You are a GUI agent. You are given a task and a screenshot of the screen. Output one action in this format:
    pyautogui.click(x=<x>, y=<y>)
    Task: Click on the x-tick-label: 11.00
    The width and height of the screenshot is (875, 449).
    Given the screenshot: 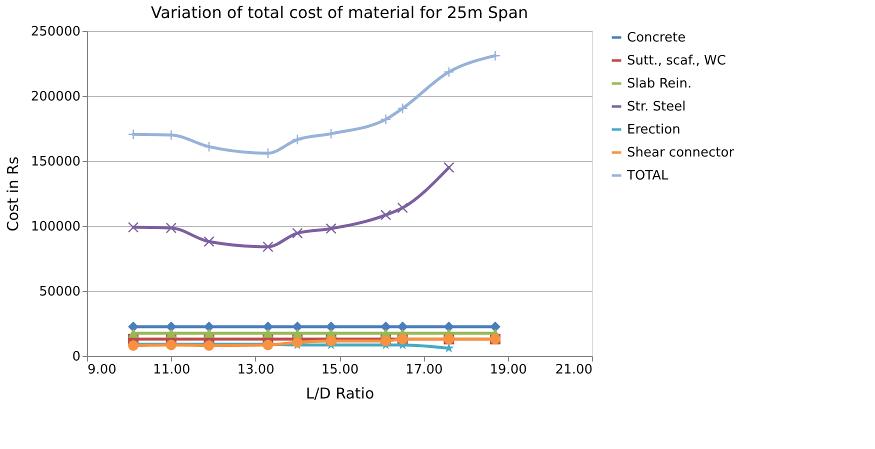 What is the action you would take?
    pyautogui.click(x=171, y=370)
    